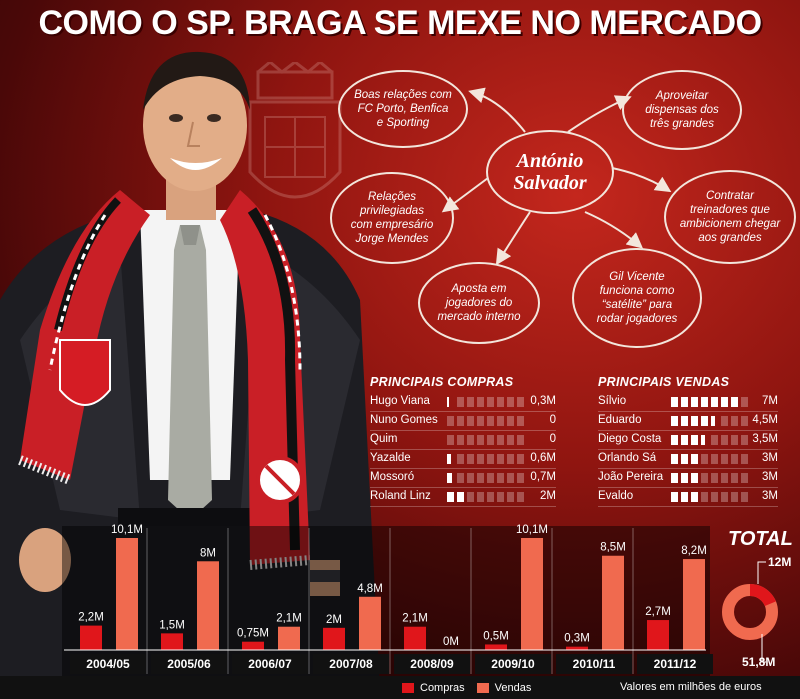 The height and width of the screenshot is (699, 800). What do you see at coordinates (577, 639) in the screenshot?
I see `compras-value-label: 0,3M` at bounding box center [577, 639].